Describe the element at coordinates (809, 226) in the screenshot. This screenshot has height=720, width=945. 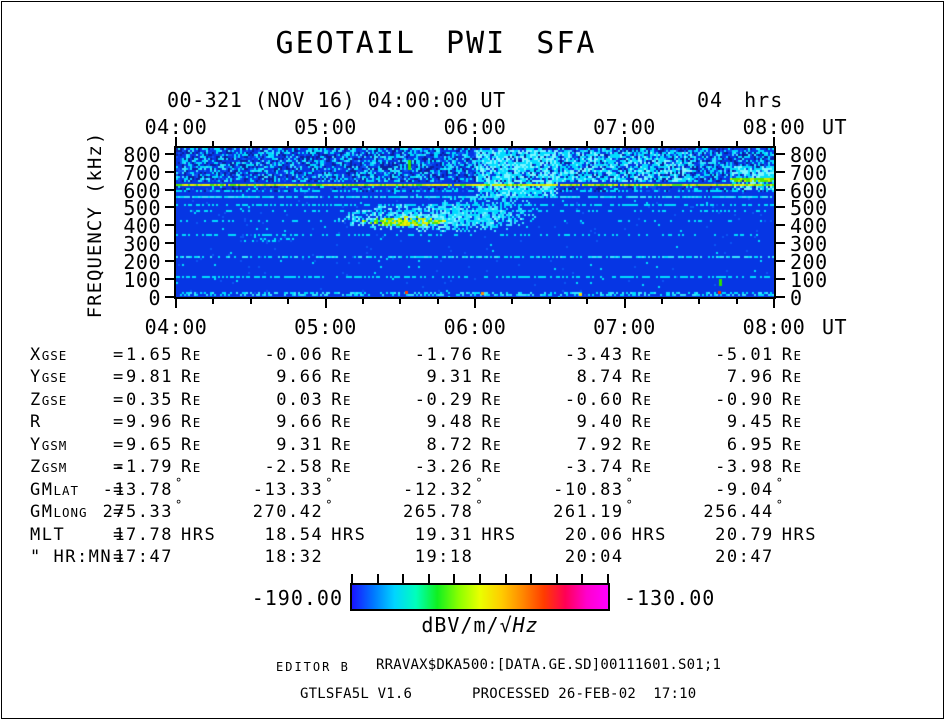
I see `freq-tick-label-right: 400` at that location.